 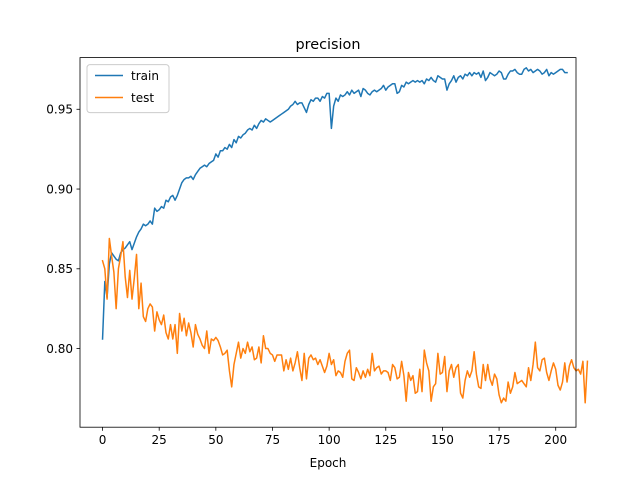 I want to click on x-tick-label: 200, so click(x=555, y=440).